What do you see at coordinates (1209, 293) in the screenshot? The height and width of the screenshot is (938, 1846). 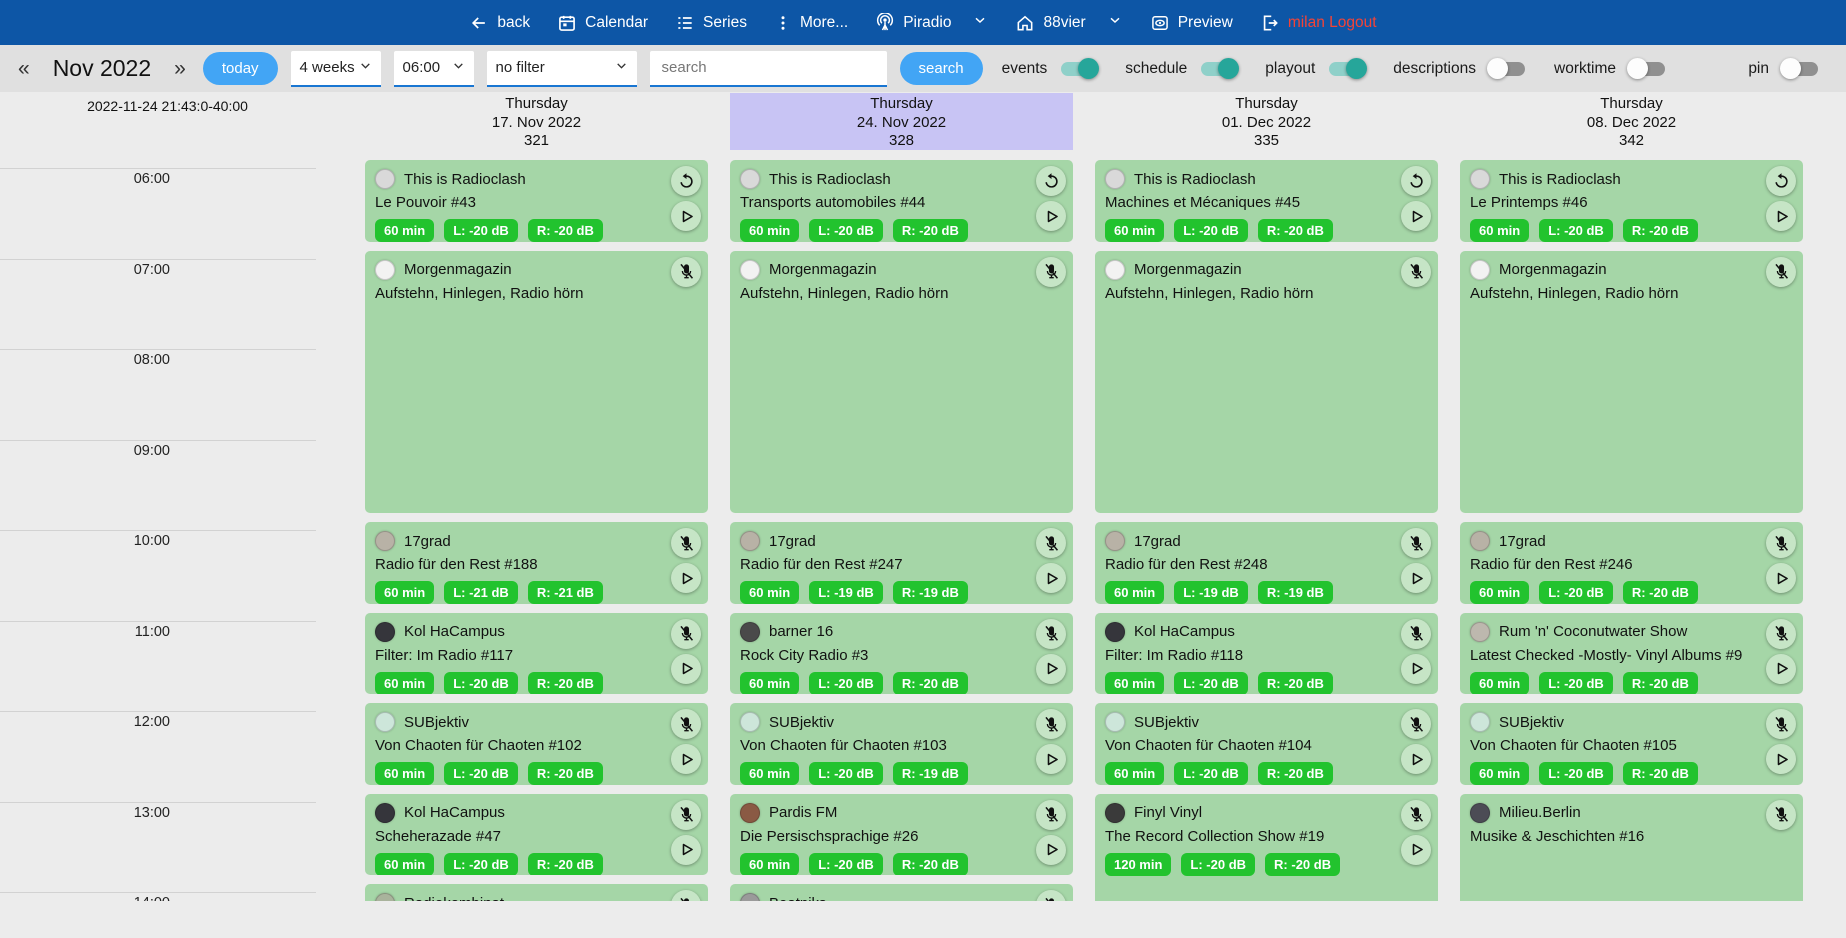 I see `event-episode-title: Aufstehn, Hinlegen, Radio hörn` at bounding box center [1209, 293].